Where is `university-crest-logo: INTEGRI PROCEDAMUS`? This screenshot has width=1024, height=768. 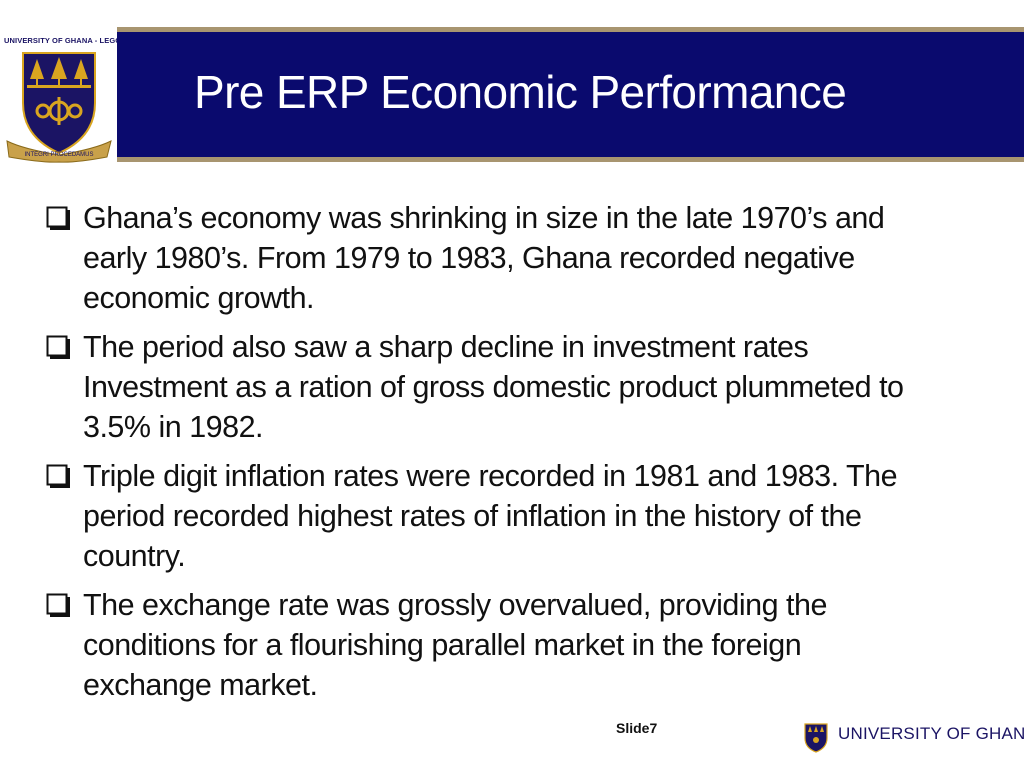 university-crest-logo: INTEGRI PROCEDAMUS is located at coordinates (59, 107).